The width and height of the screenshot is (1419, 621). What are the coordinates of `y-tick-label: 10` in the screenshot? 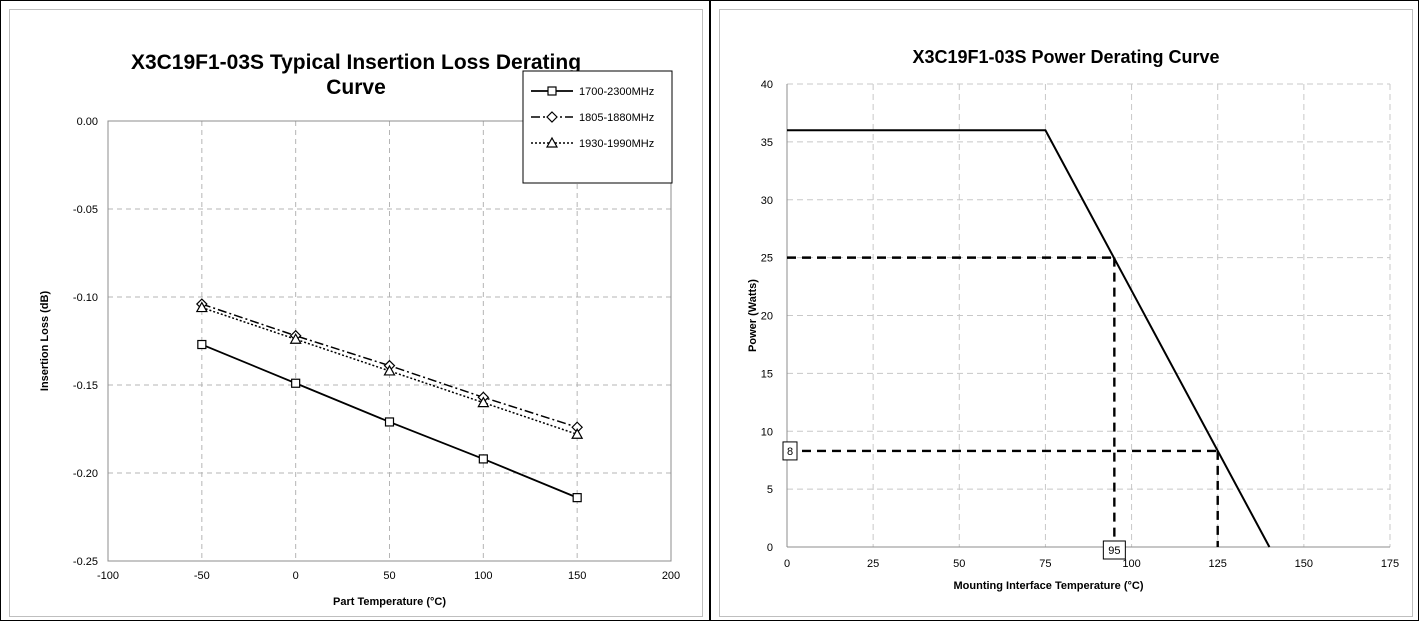 It's located at (767, 432).